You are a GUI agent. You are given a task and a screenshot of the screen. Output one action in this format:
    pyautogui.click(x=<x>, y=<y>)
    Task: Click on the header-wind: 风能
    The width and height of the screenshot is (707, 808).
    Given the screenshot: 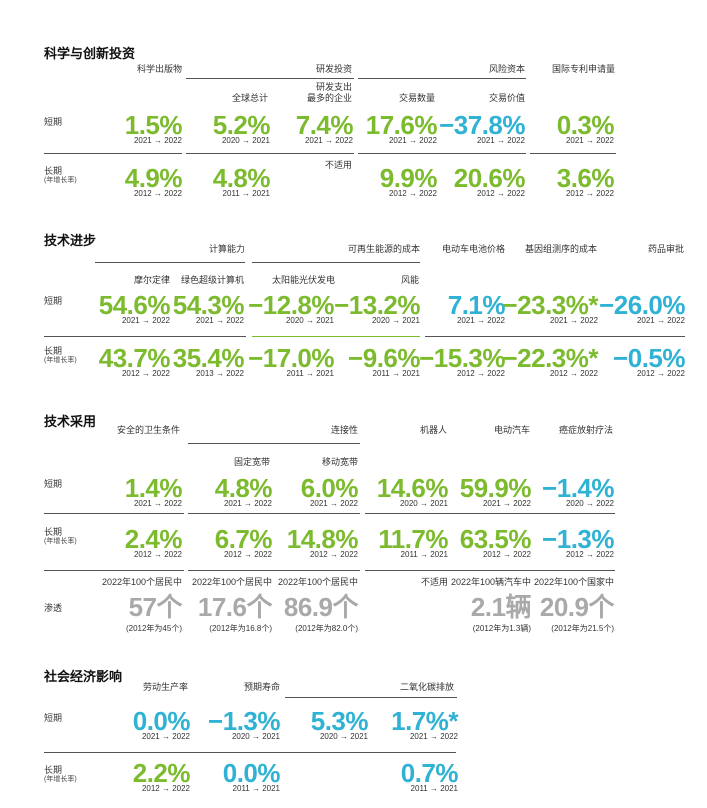 What is the action you would take?
    pyautogui.click(x=409, y=280)
    